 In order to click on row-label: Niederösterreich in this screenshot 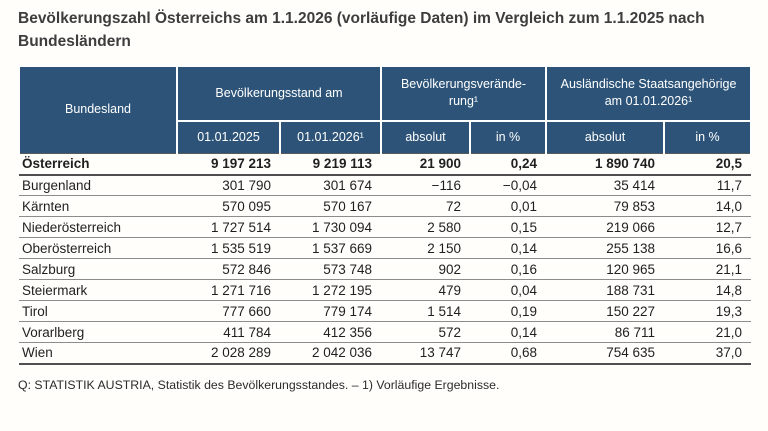, I will do `click(98, 227)`.